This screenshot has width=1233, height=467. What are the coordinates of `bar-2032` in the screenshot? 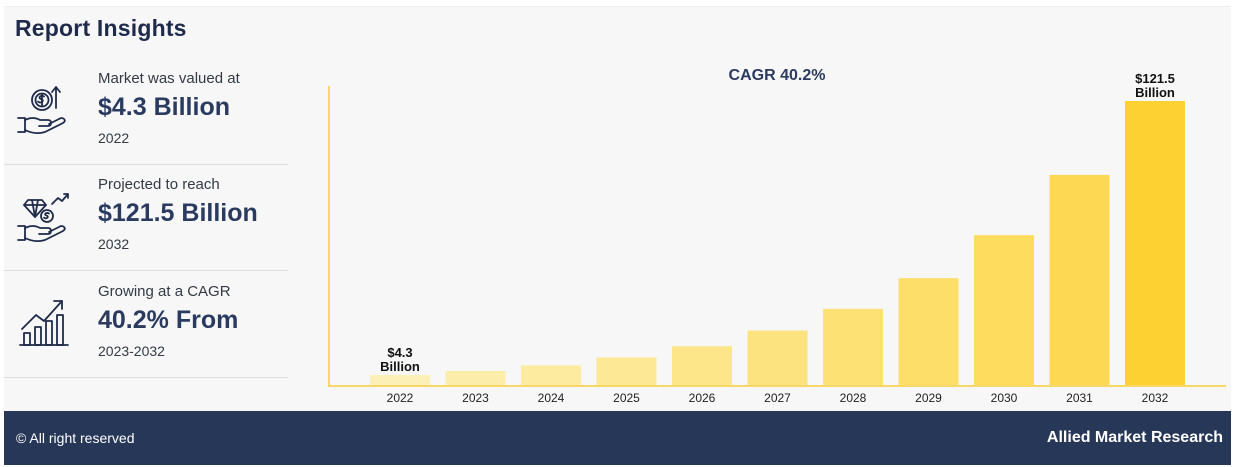 It's located at (1155, 243).